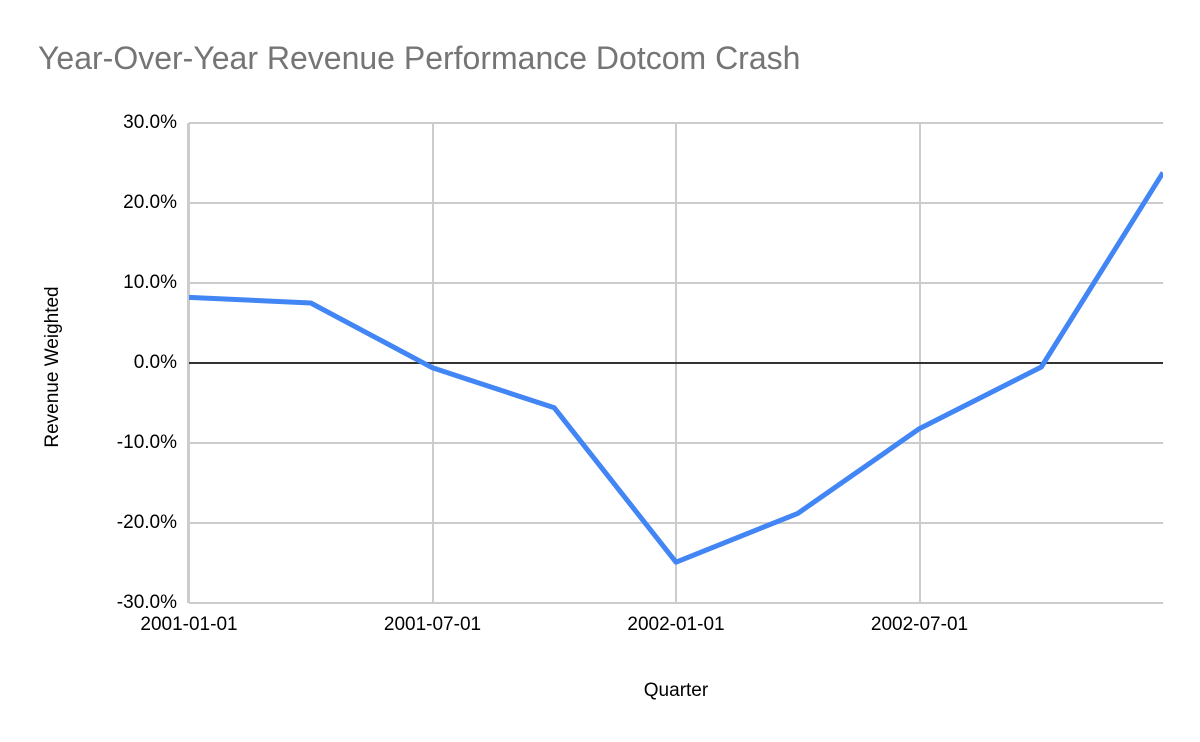 This screenshot has height=742, width=1200. Describe the element at coordinates (146, 442) in the screenshot. I see `y-tick-label: -10.0%` at that location.